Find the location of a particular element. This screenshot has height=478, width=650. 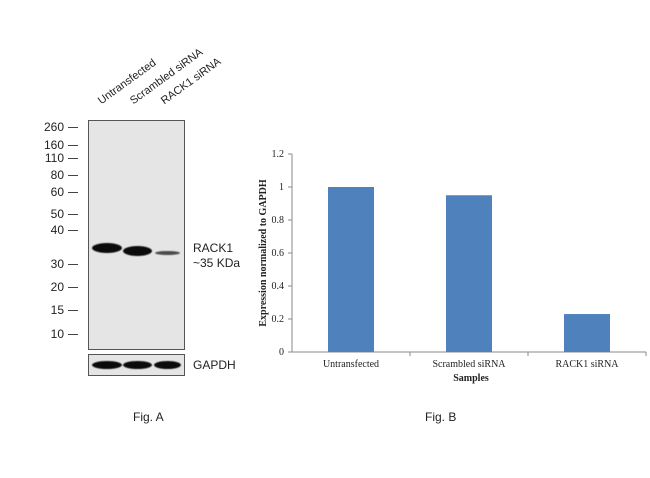

mw-marker-20: 20 is located at coordinates (57, 287).